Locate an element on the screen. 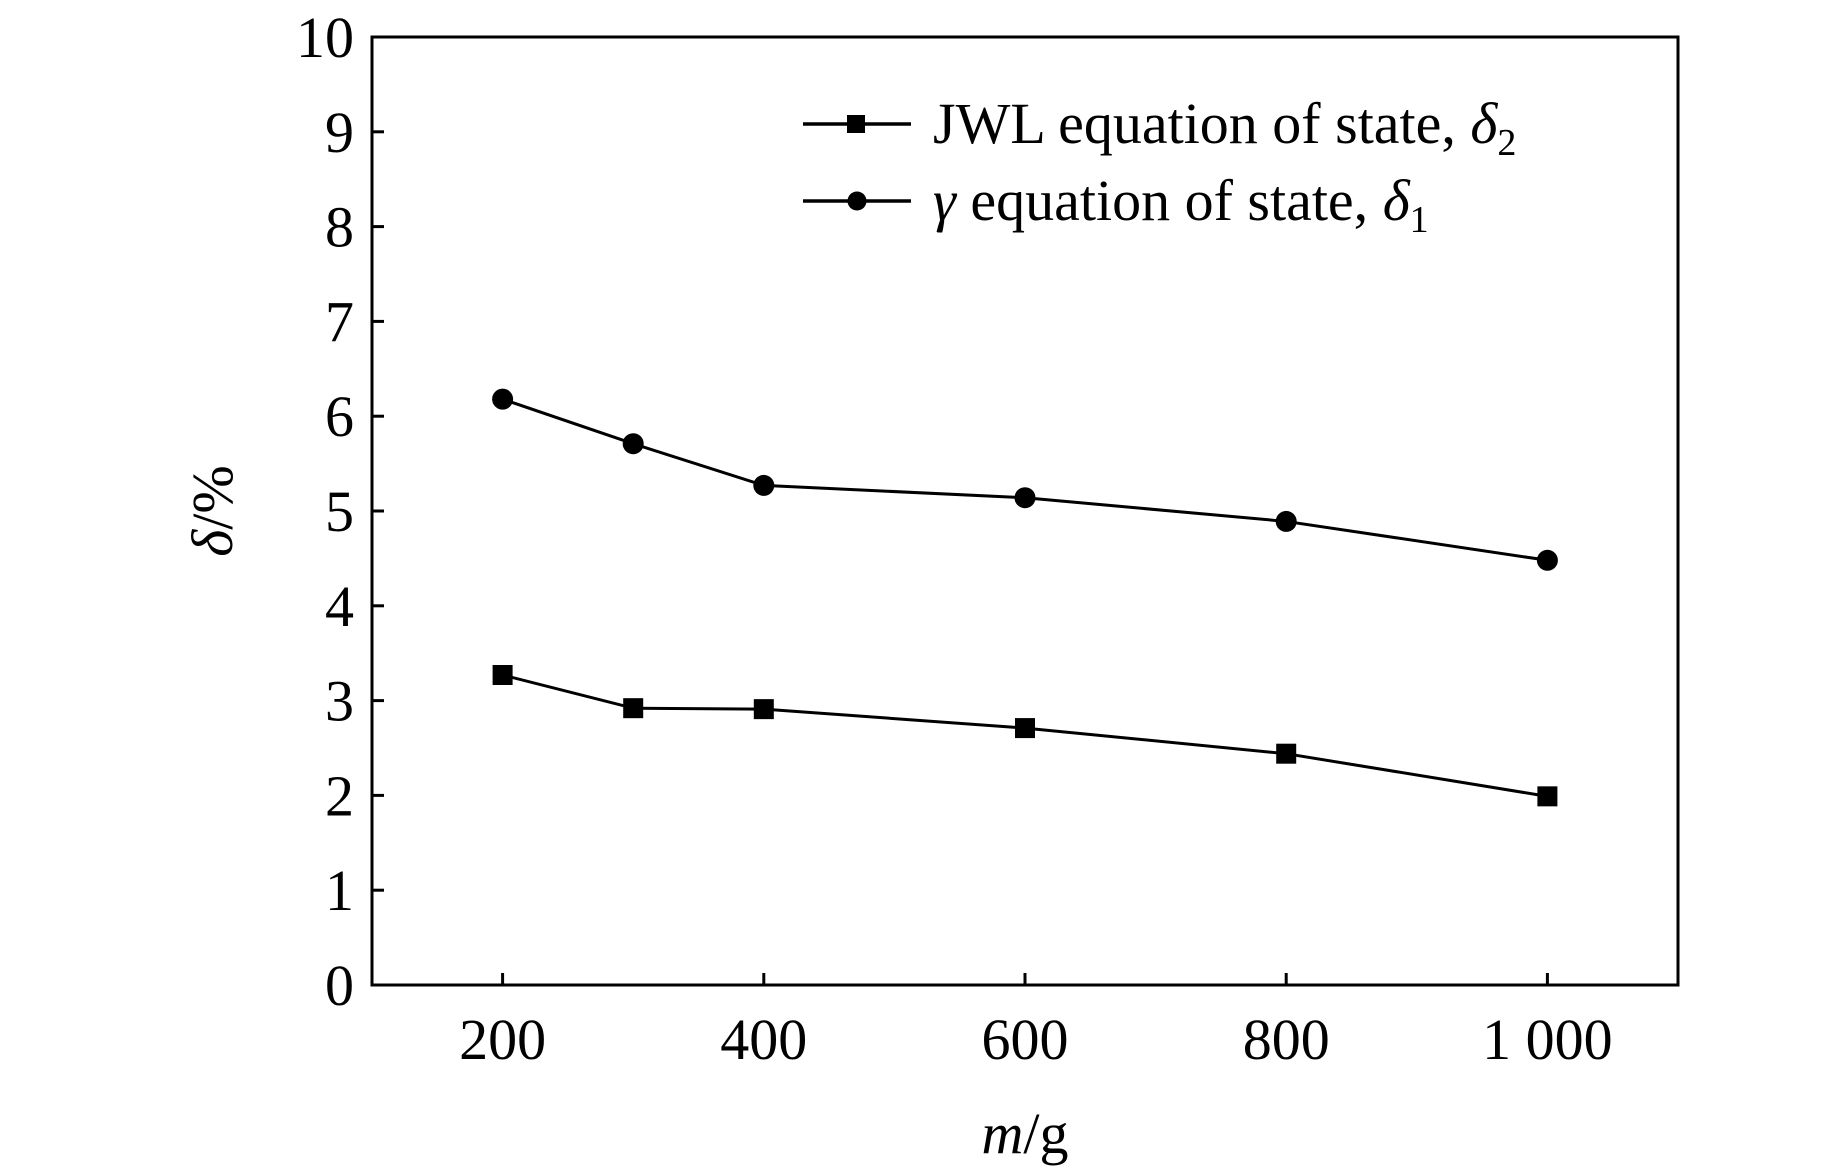 The height and width of the screenshot is (1169, 1843). x-axis-unit: /g is located at coordinates (1045, 1133).